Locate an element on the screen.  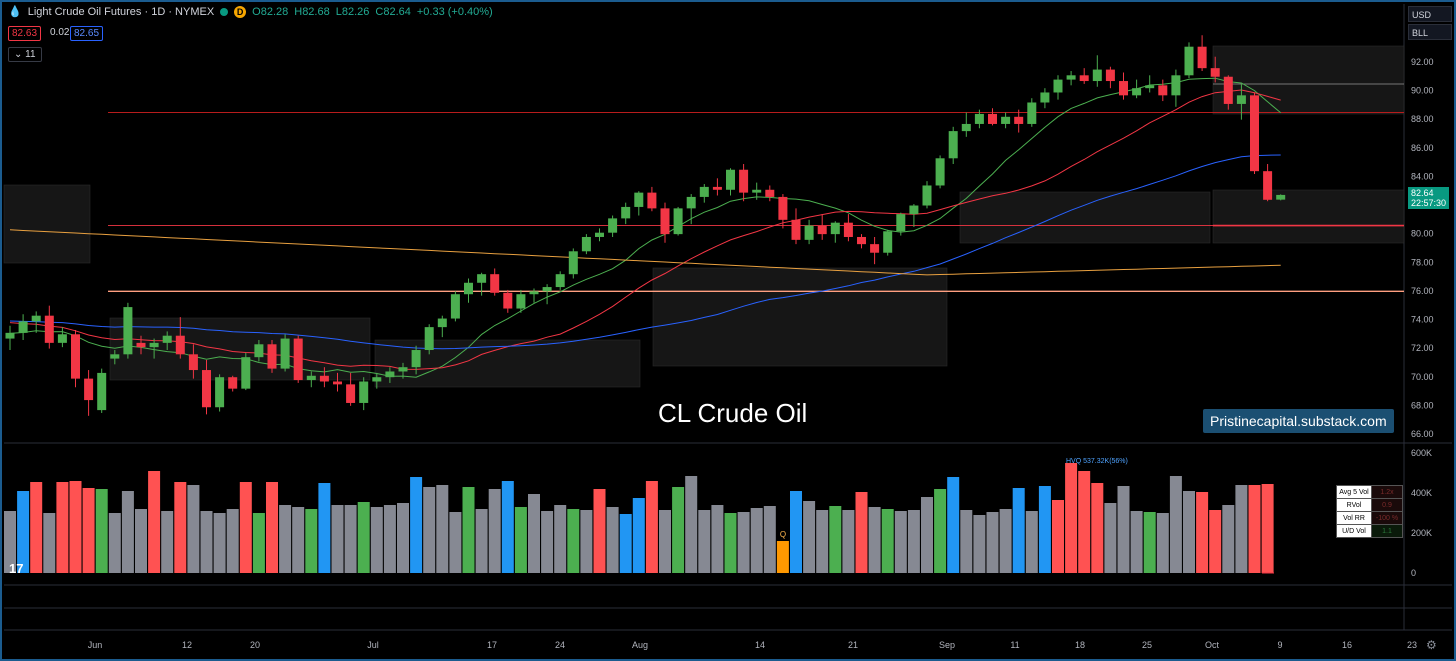
indicator-collapse-button: ⌄ 11 is located at coordinates (25, 54).